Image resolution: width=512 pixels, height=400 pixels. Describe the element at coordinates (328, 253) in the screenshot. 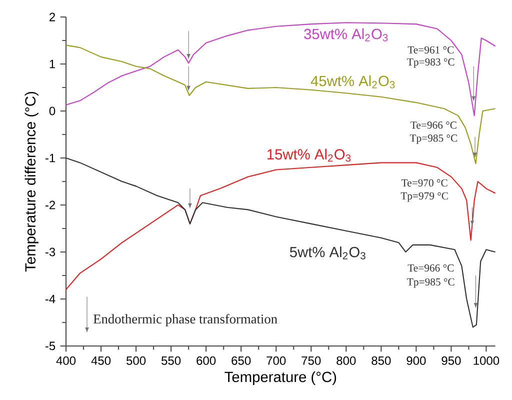

I see `series-label: 5wt% Al$_{2}$O$_{3}$` at that location.